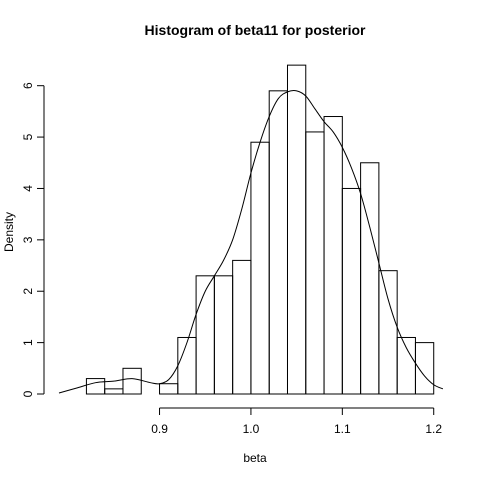  I want to click on y-tick-label: 1, so click(28, 342).